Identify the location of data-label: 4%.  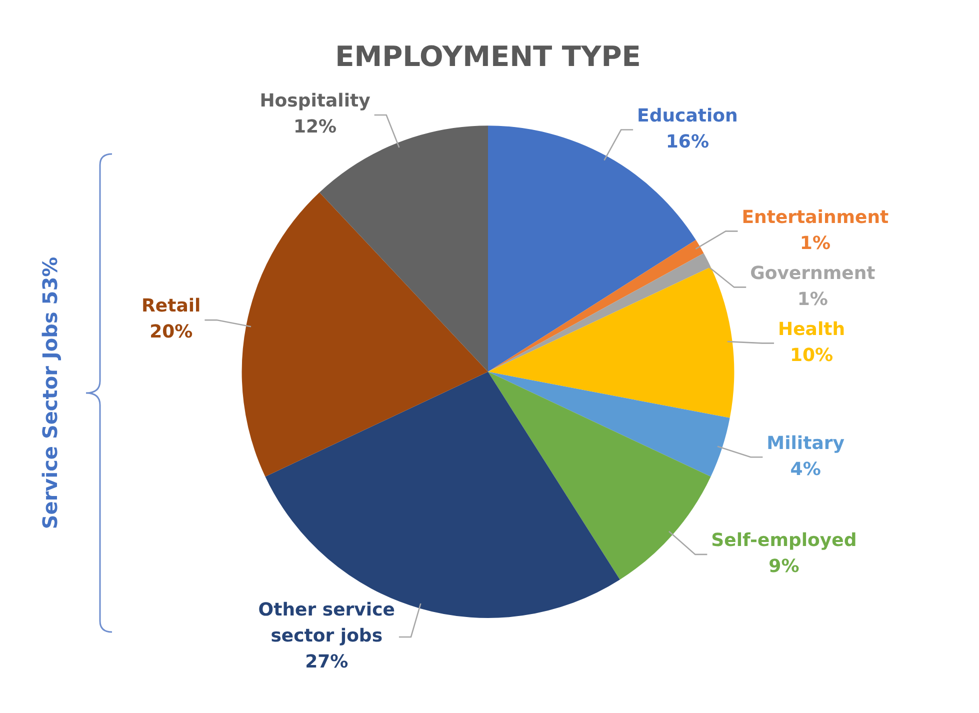
(805, 469).